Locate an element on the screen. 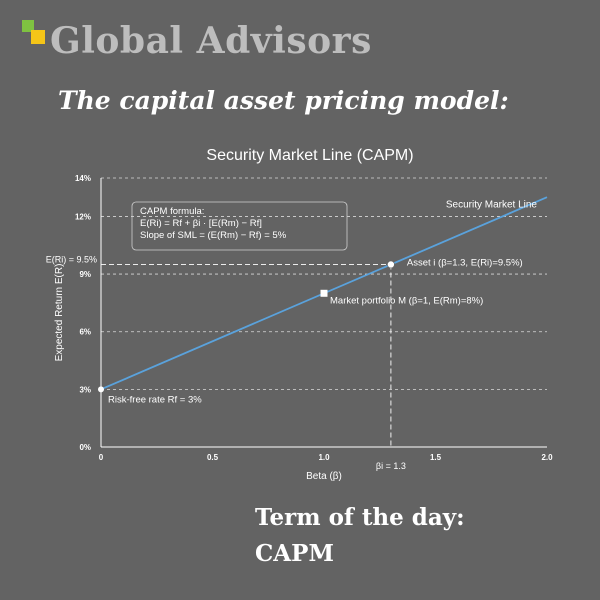 This screenshot has height=600, width=600. logo-green-square is located at coordinates (28, 26).